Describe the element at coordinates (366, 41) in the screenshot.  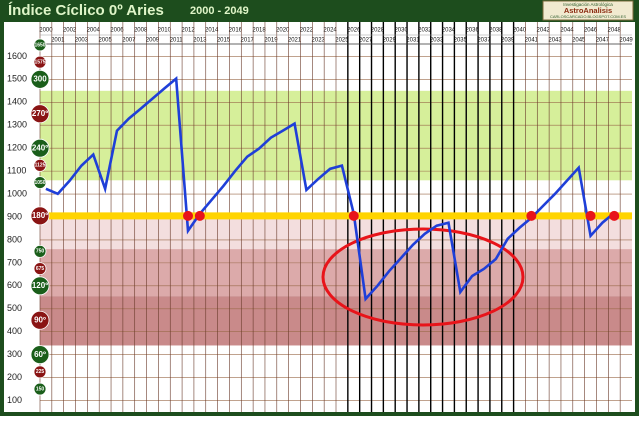
I see `x-tick-label: 2027` at that location.